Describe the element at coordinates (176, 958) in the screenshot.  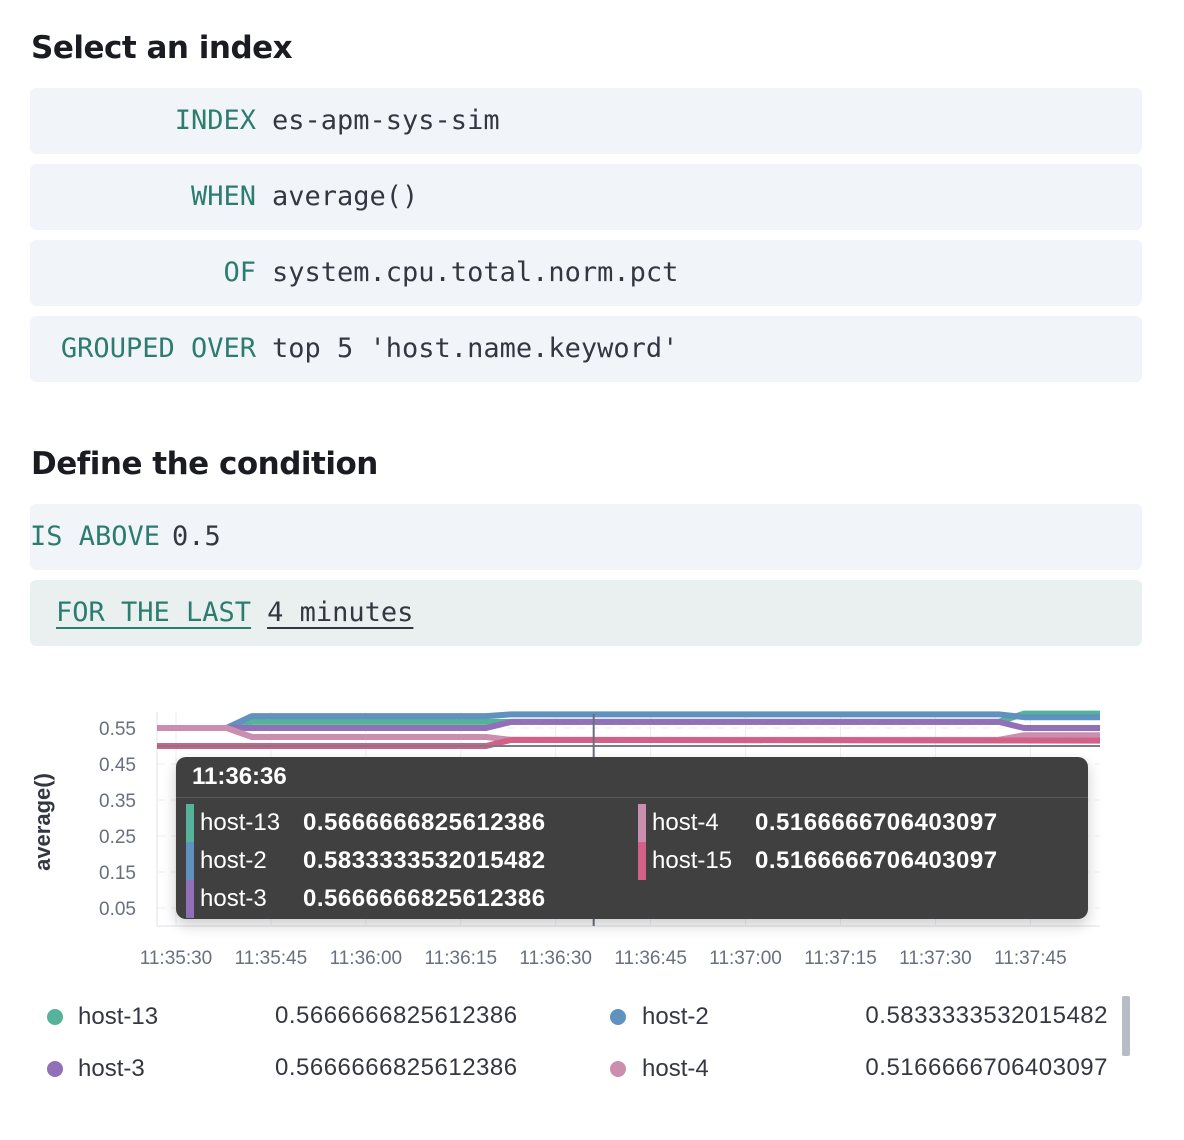
I see `x-tick-label: 11:35:30` at that location.